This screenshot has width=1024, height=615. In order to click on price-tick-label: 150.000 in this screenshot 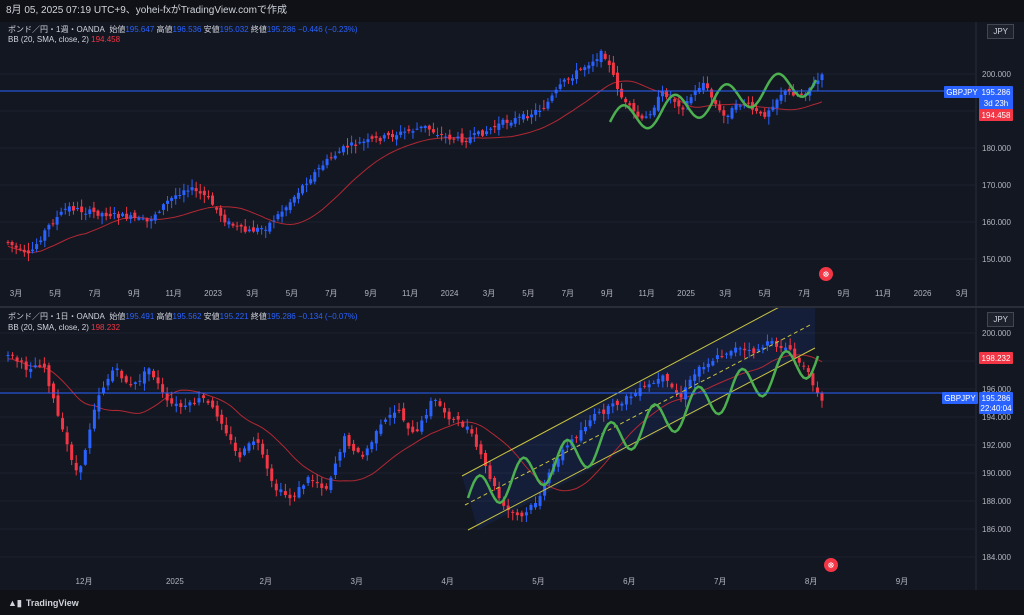, I will do `click(996, 259)`.